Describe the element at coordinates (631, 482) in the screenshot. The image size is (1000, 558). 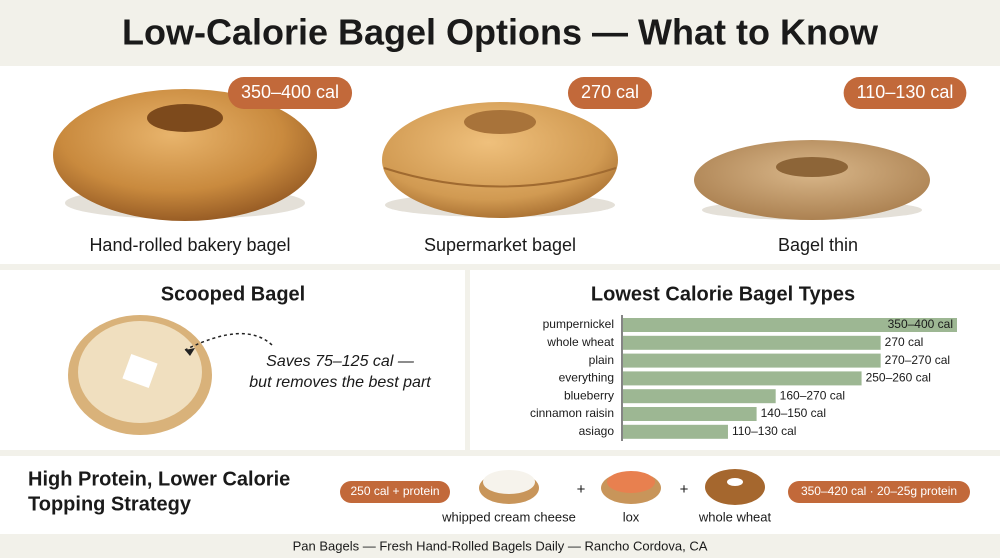
I see `lox` at that location.